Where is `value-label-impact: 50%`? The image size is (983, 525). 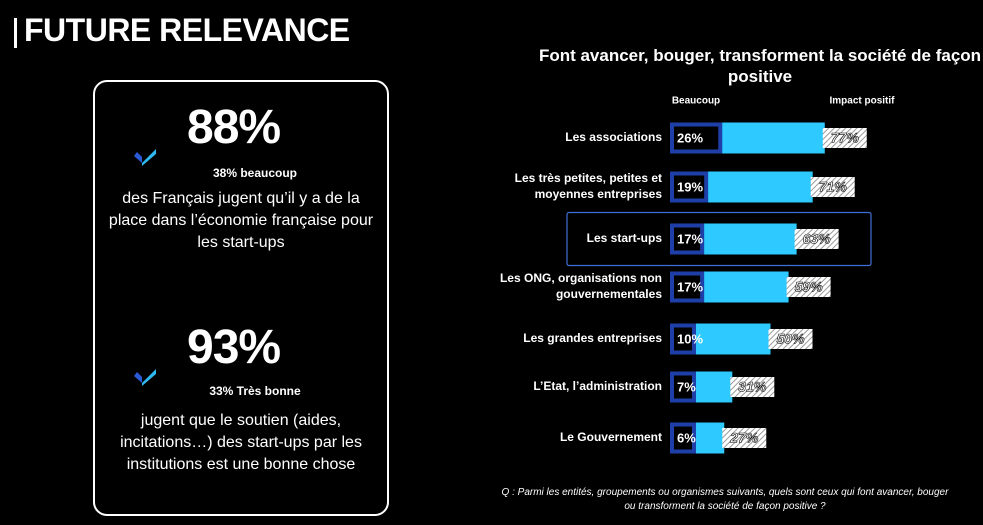 value-label-impact: 50% is located at coordinates (790, 339).